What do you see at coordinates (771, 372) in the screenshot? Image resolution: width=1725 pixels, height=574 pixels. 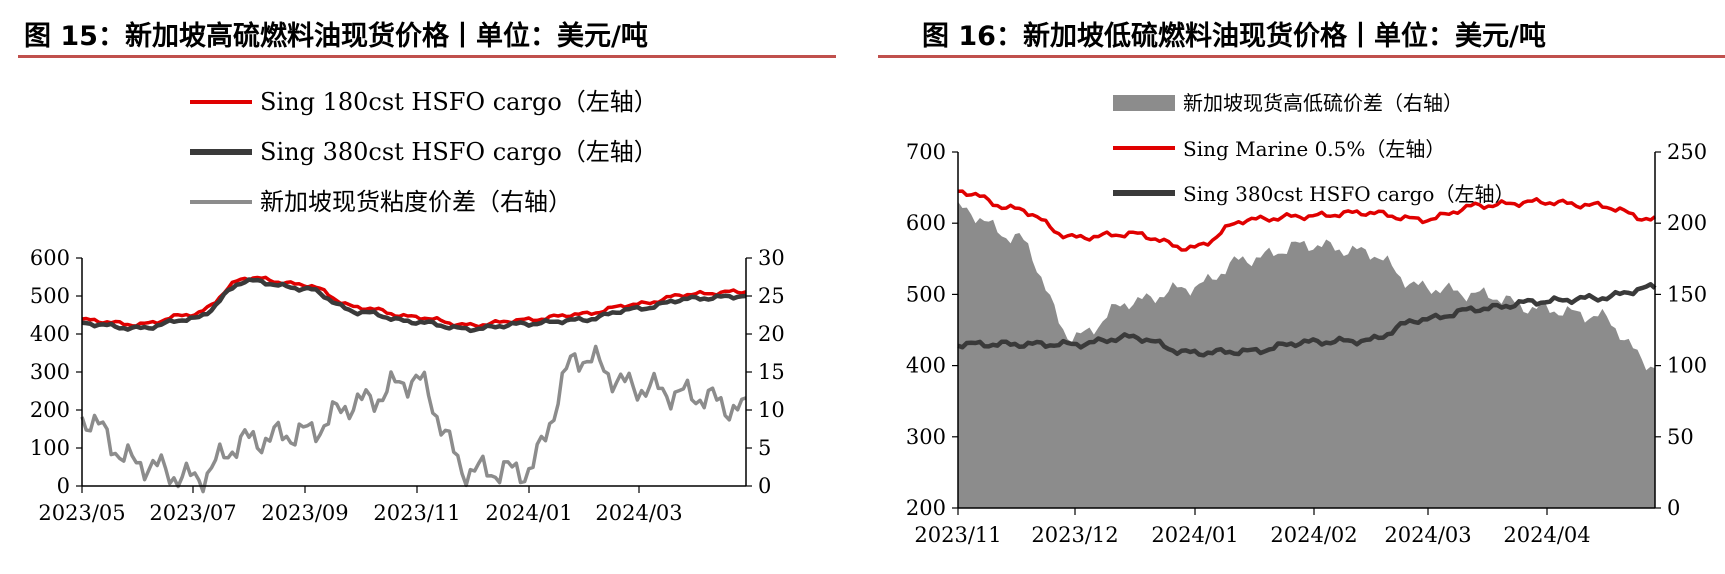 I see `y2-tick-label: 15` at bounding box center [771, 372].